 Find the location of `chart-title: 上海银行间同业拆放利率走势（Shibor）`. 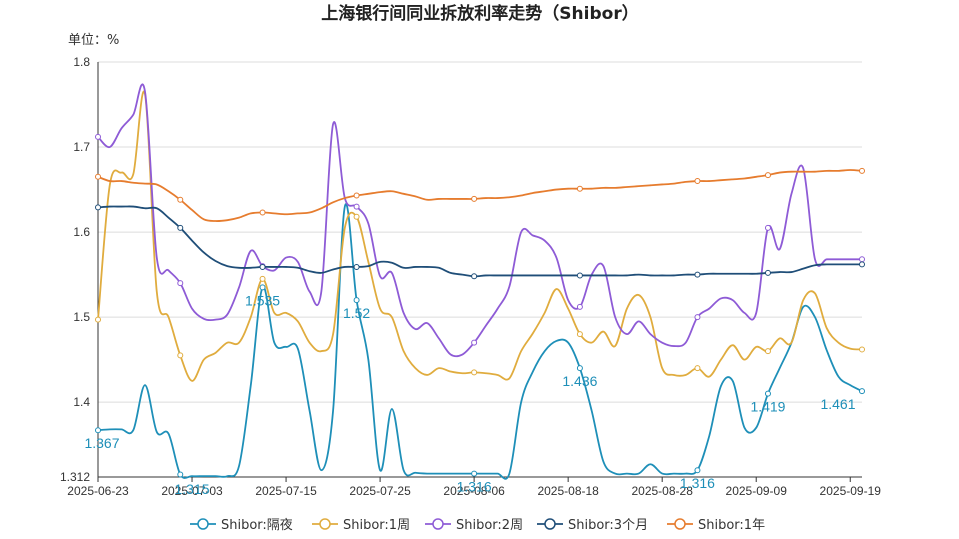

chart-title: 上海银行间同业拆放利率走势（Shibor） is located at coordinates (479, 13).